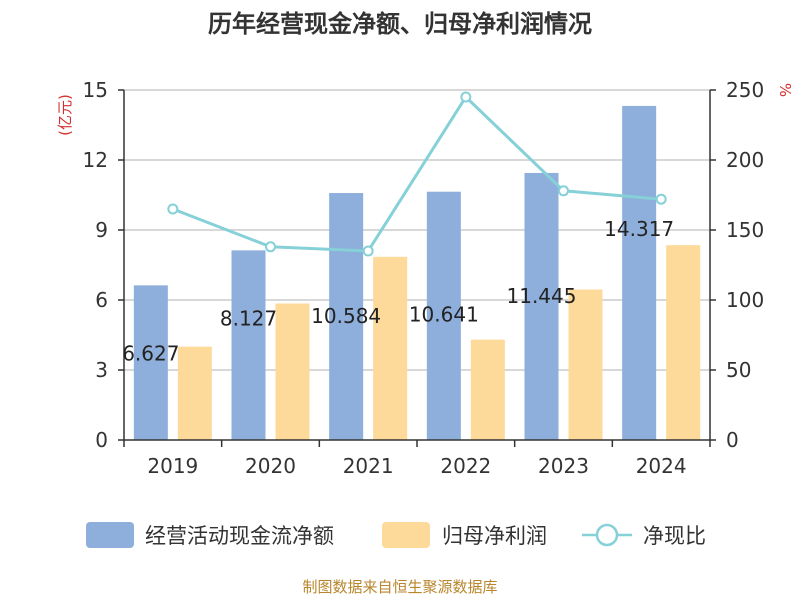 This screenshot has height=600, width=800. I want to click on data-label: 8.127, so click(248, 318).